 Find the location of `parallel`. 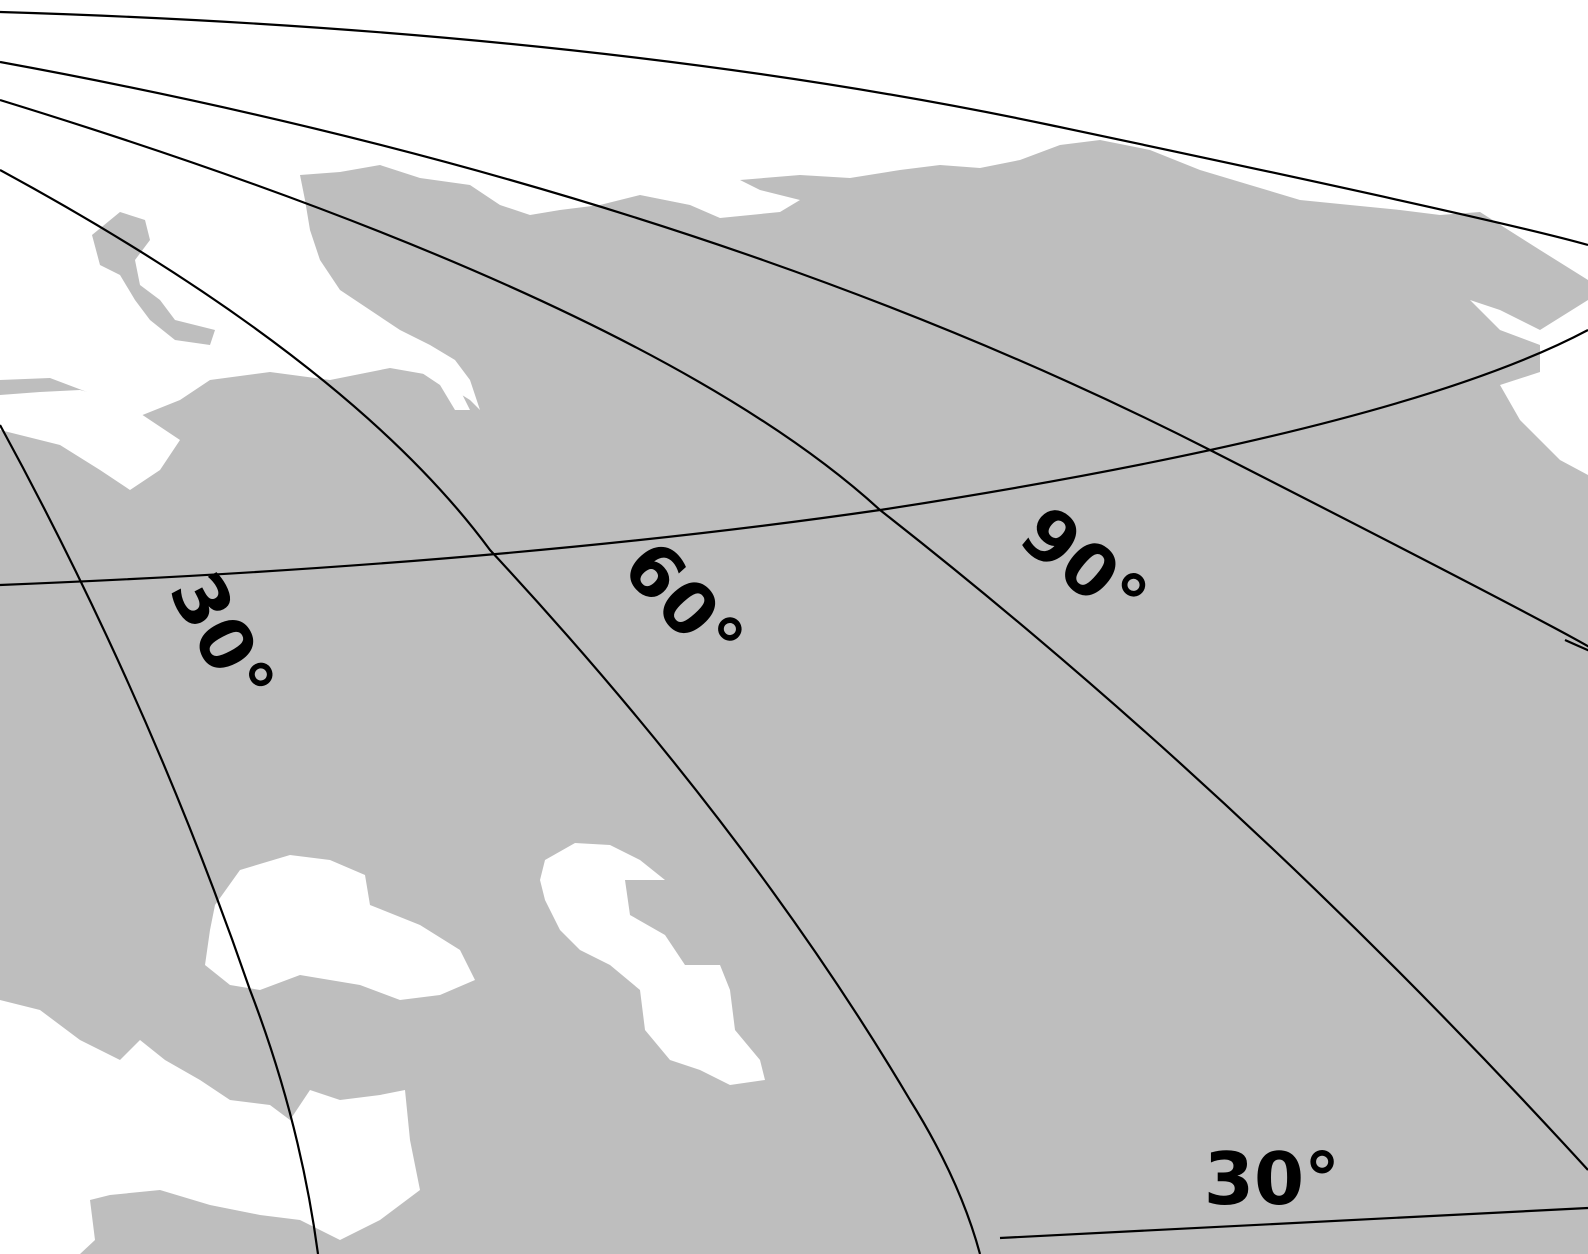

parallel is located at coordinates (1293, 1223).